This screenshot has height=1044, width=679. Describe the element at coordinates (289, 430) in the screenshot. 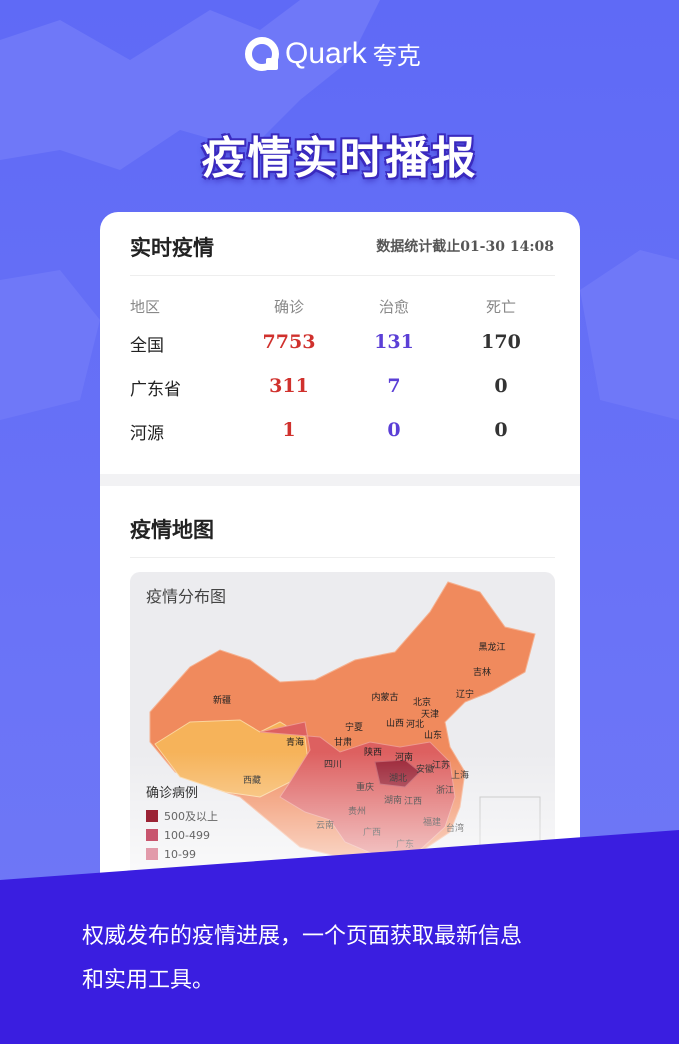

I see `stat-value: 1` at that location.